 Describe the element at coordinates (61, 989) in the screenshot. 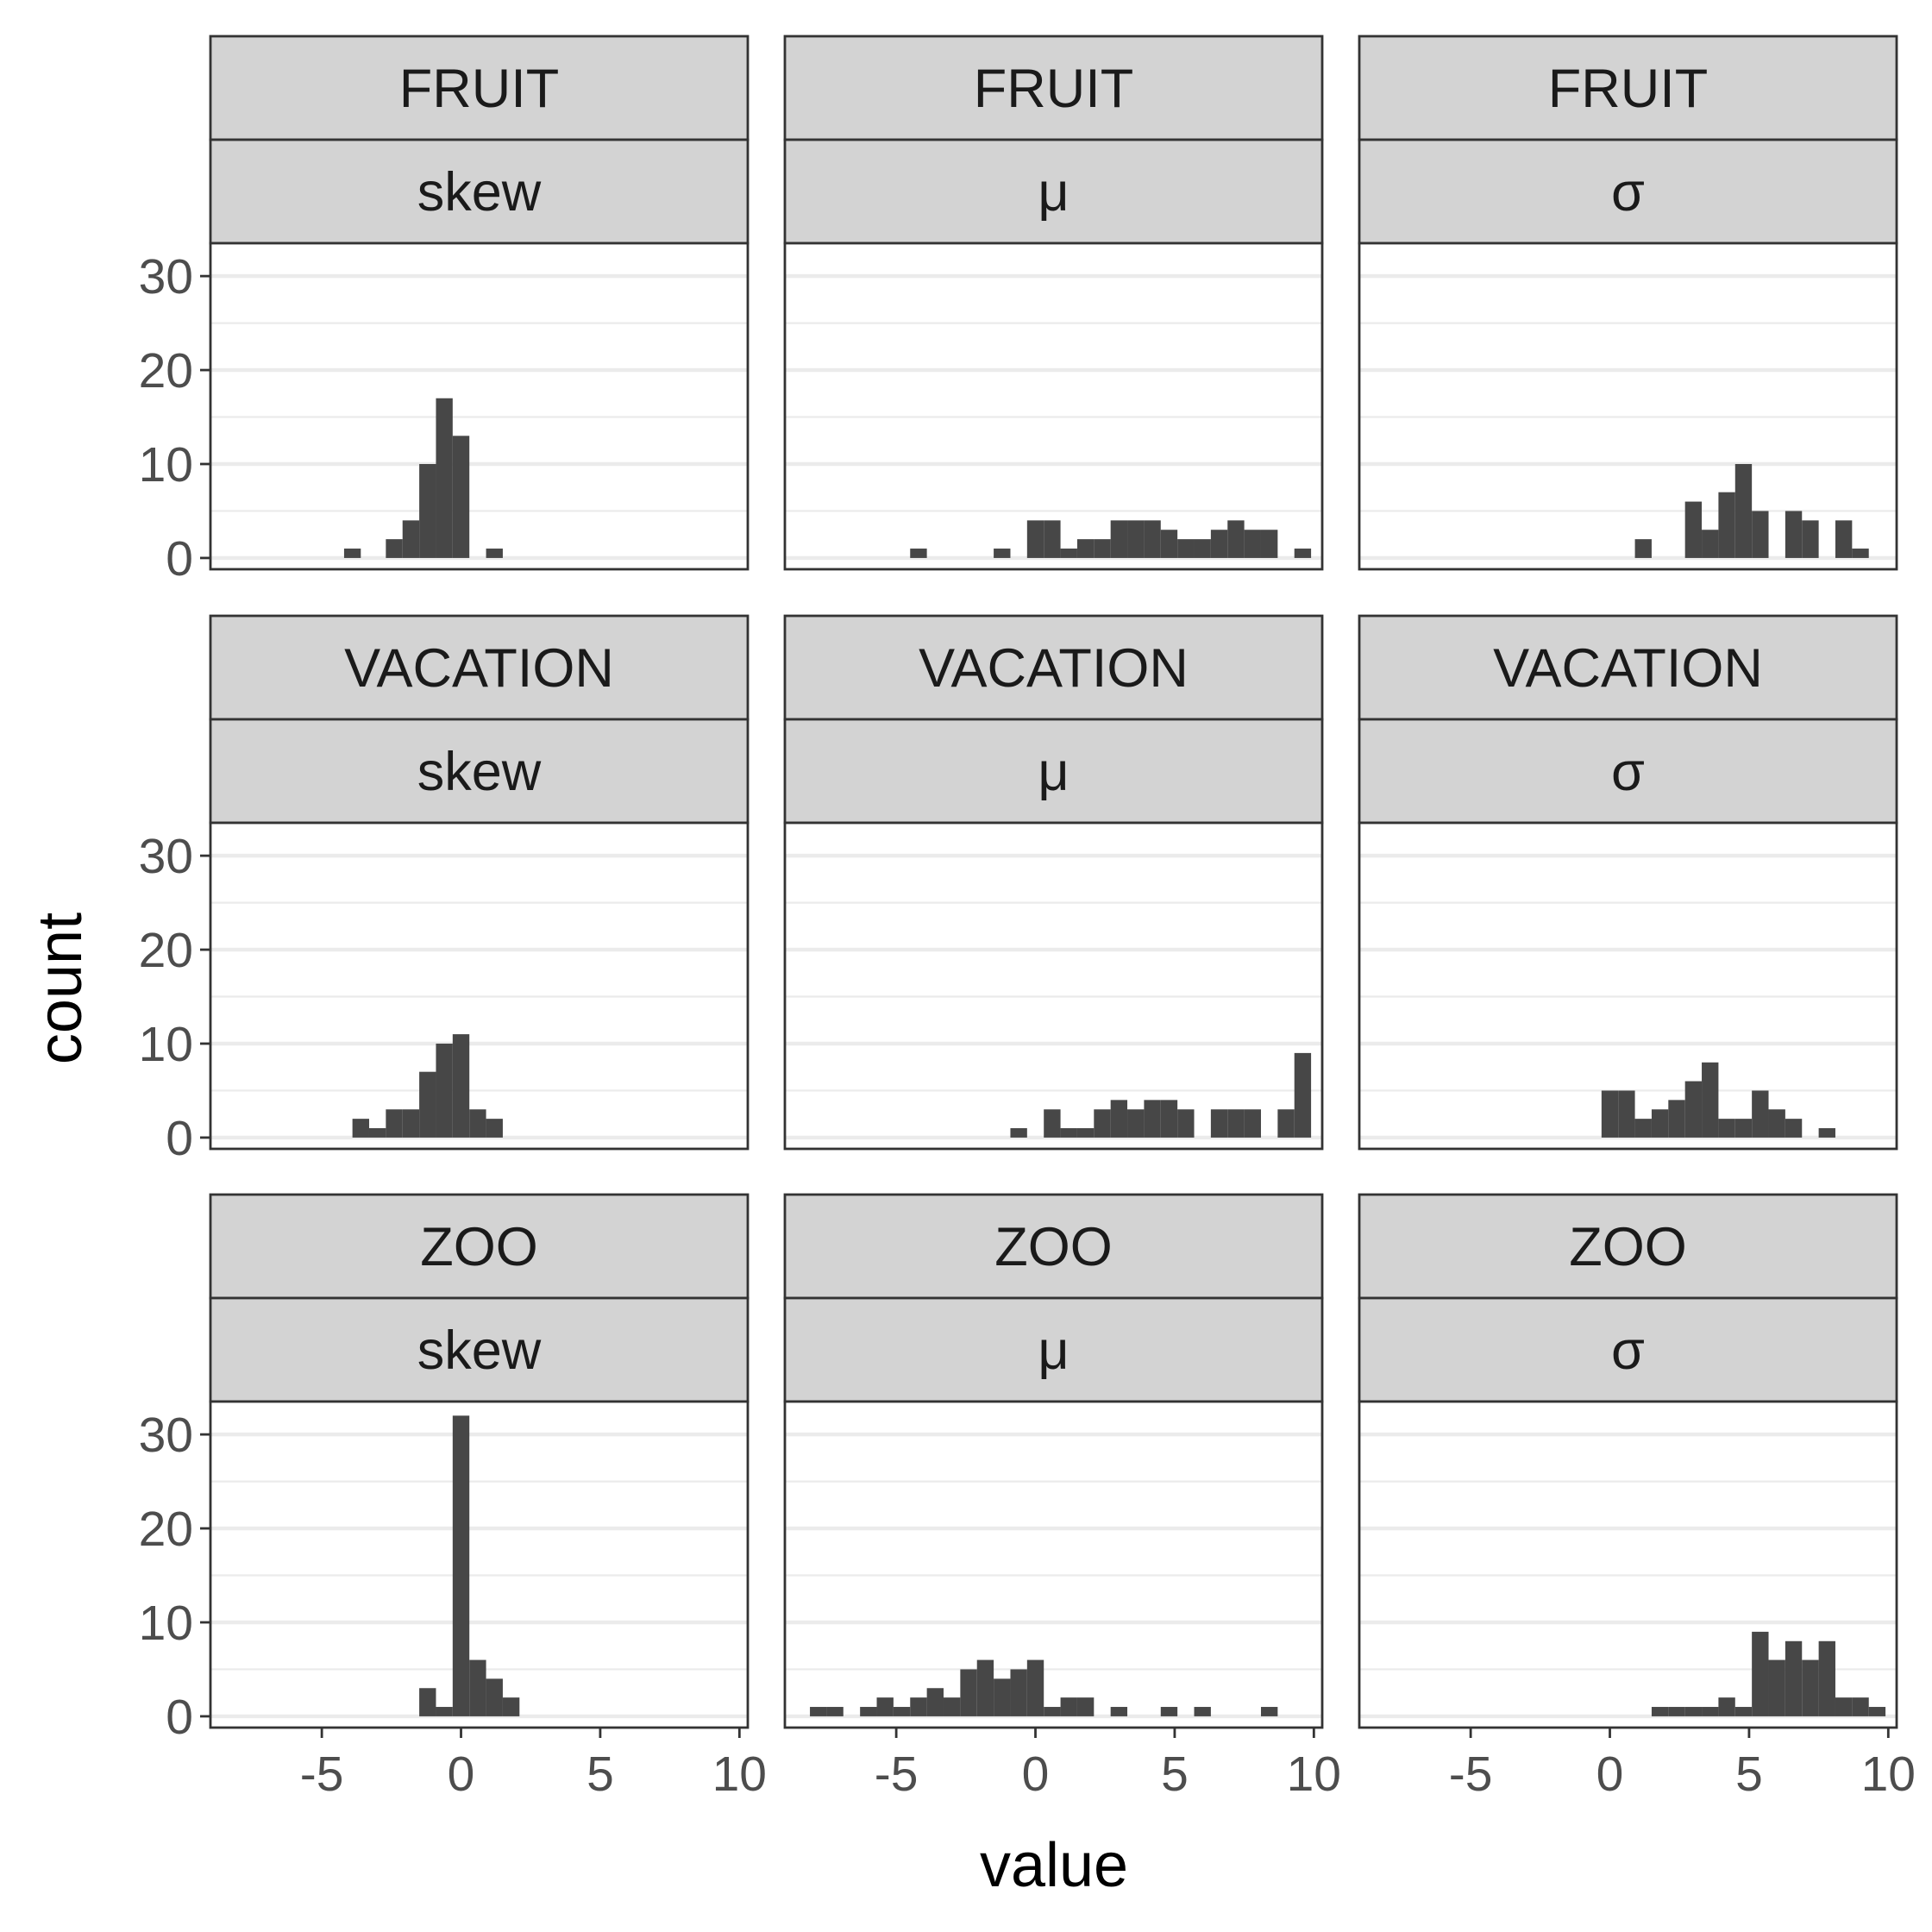

I see `y-axis-title: count` at that location.